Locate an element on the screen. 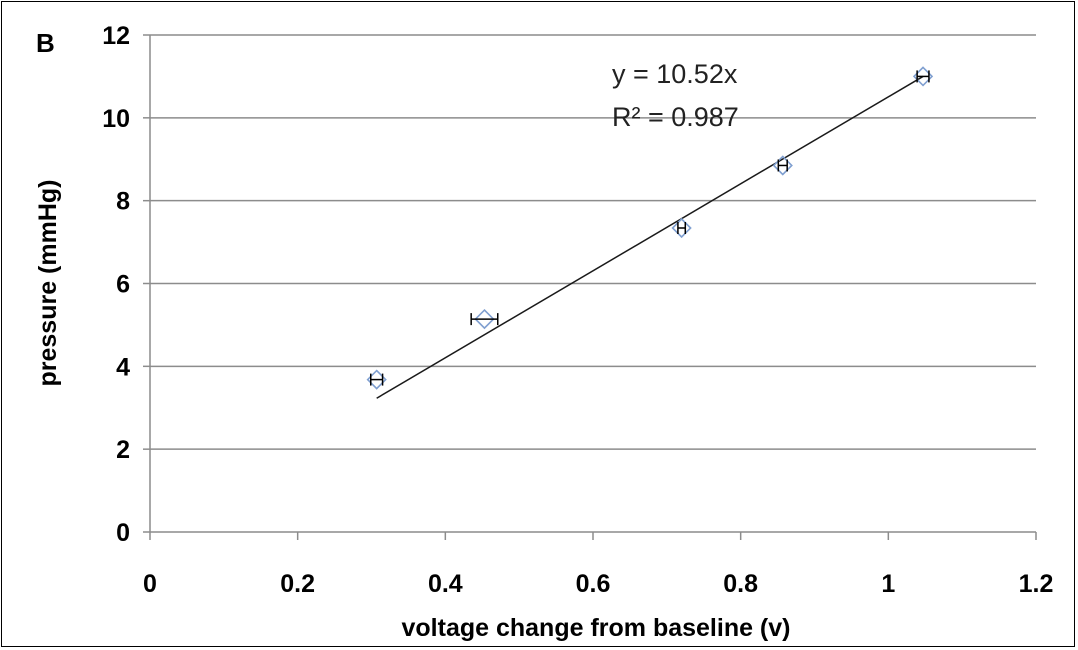 This screenshot has height=650, width=1078. y-tick-label: 2 is located at coordinates (123, 450).